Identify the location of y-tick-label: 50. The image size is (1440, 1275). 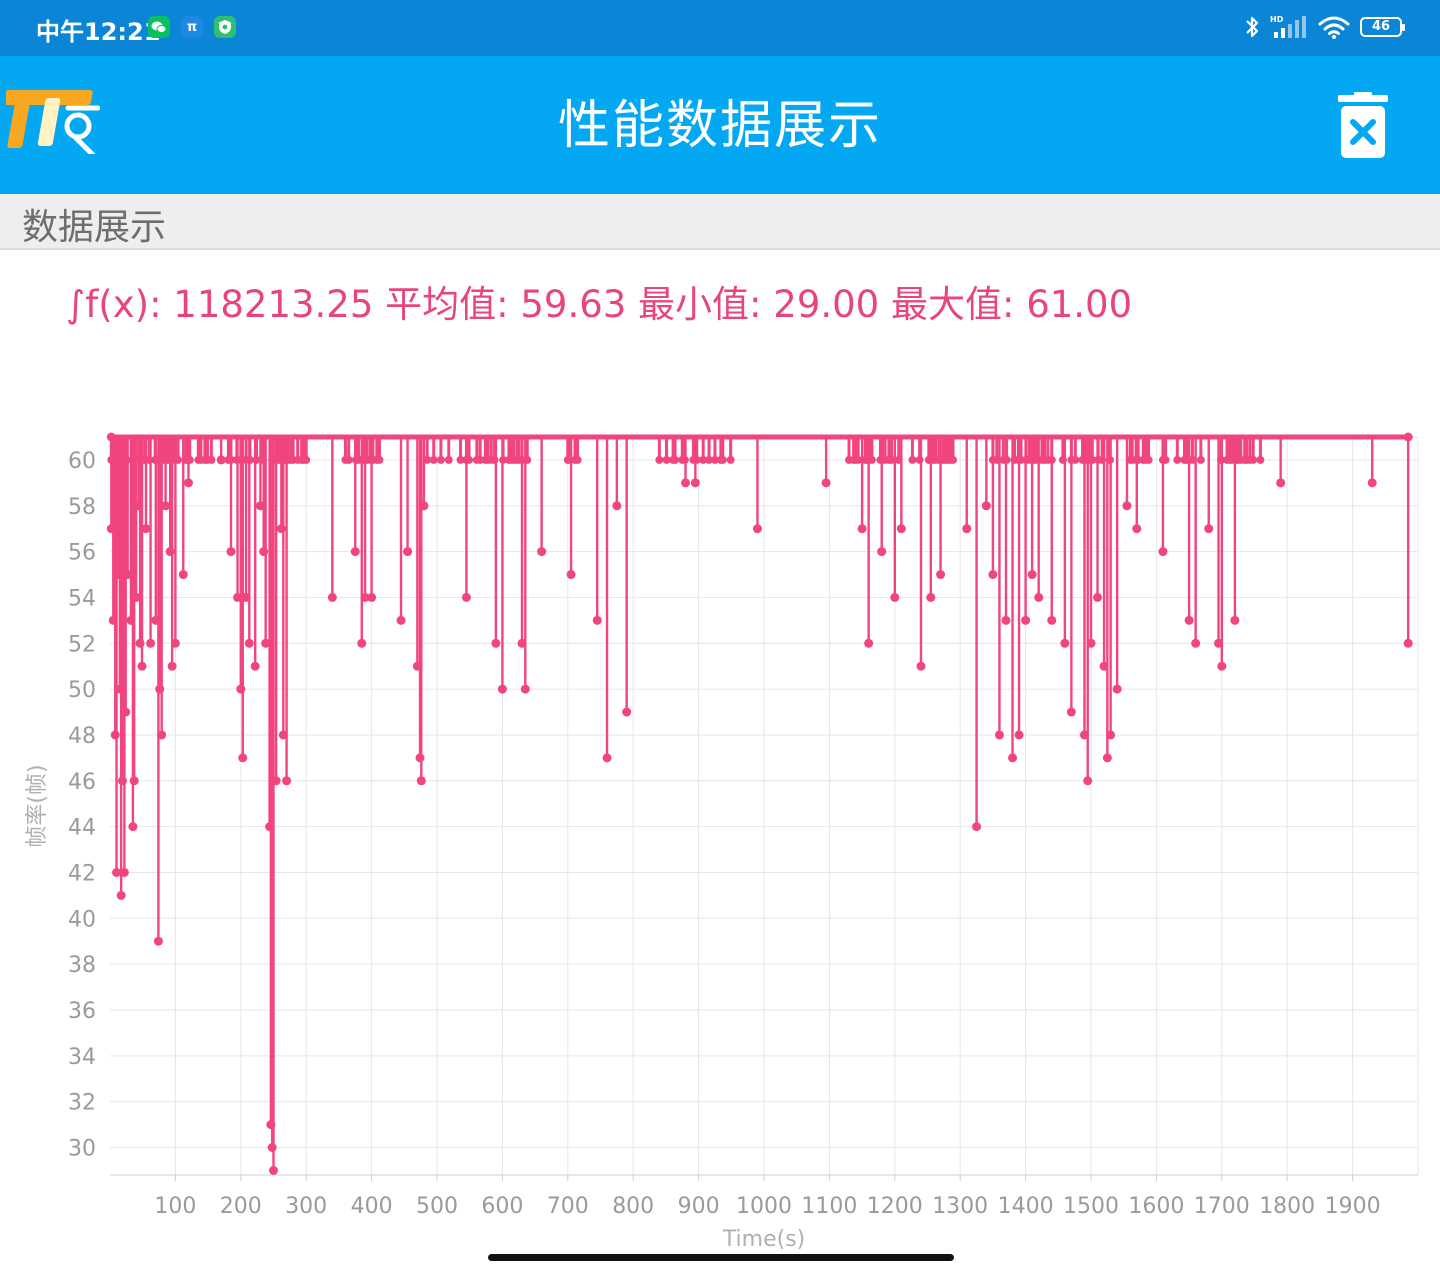
(82, 690).